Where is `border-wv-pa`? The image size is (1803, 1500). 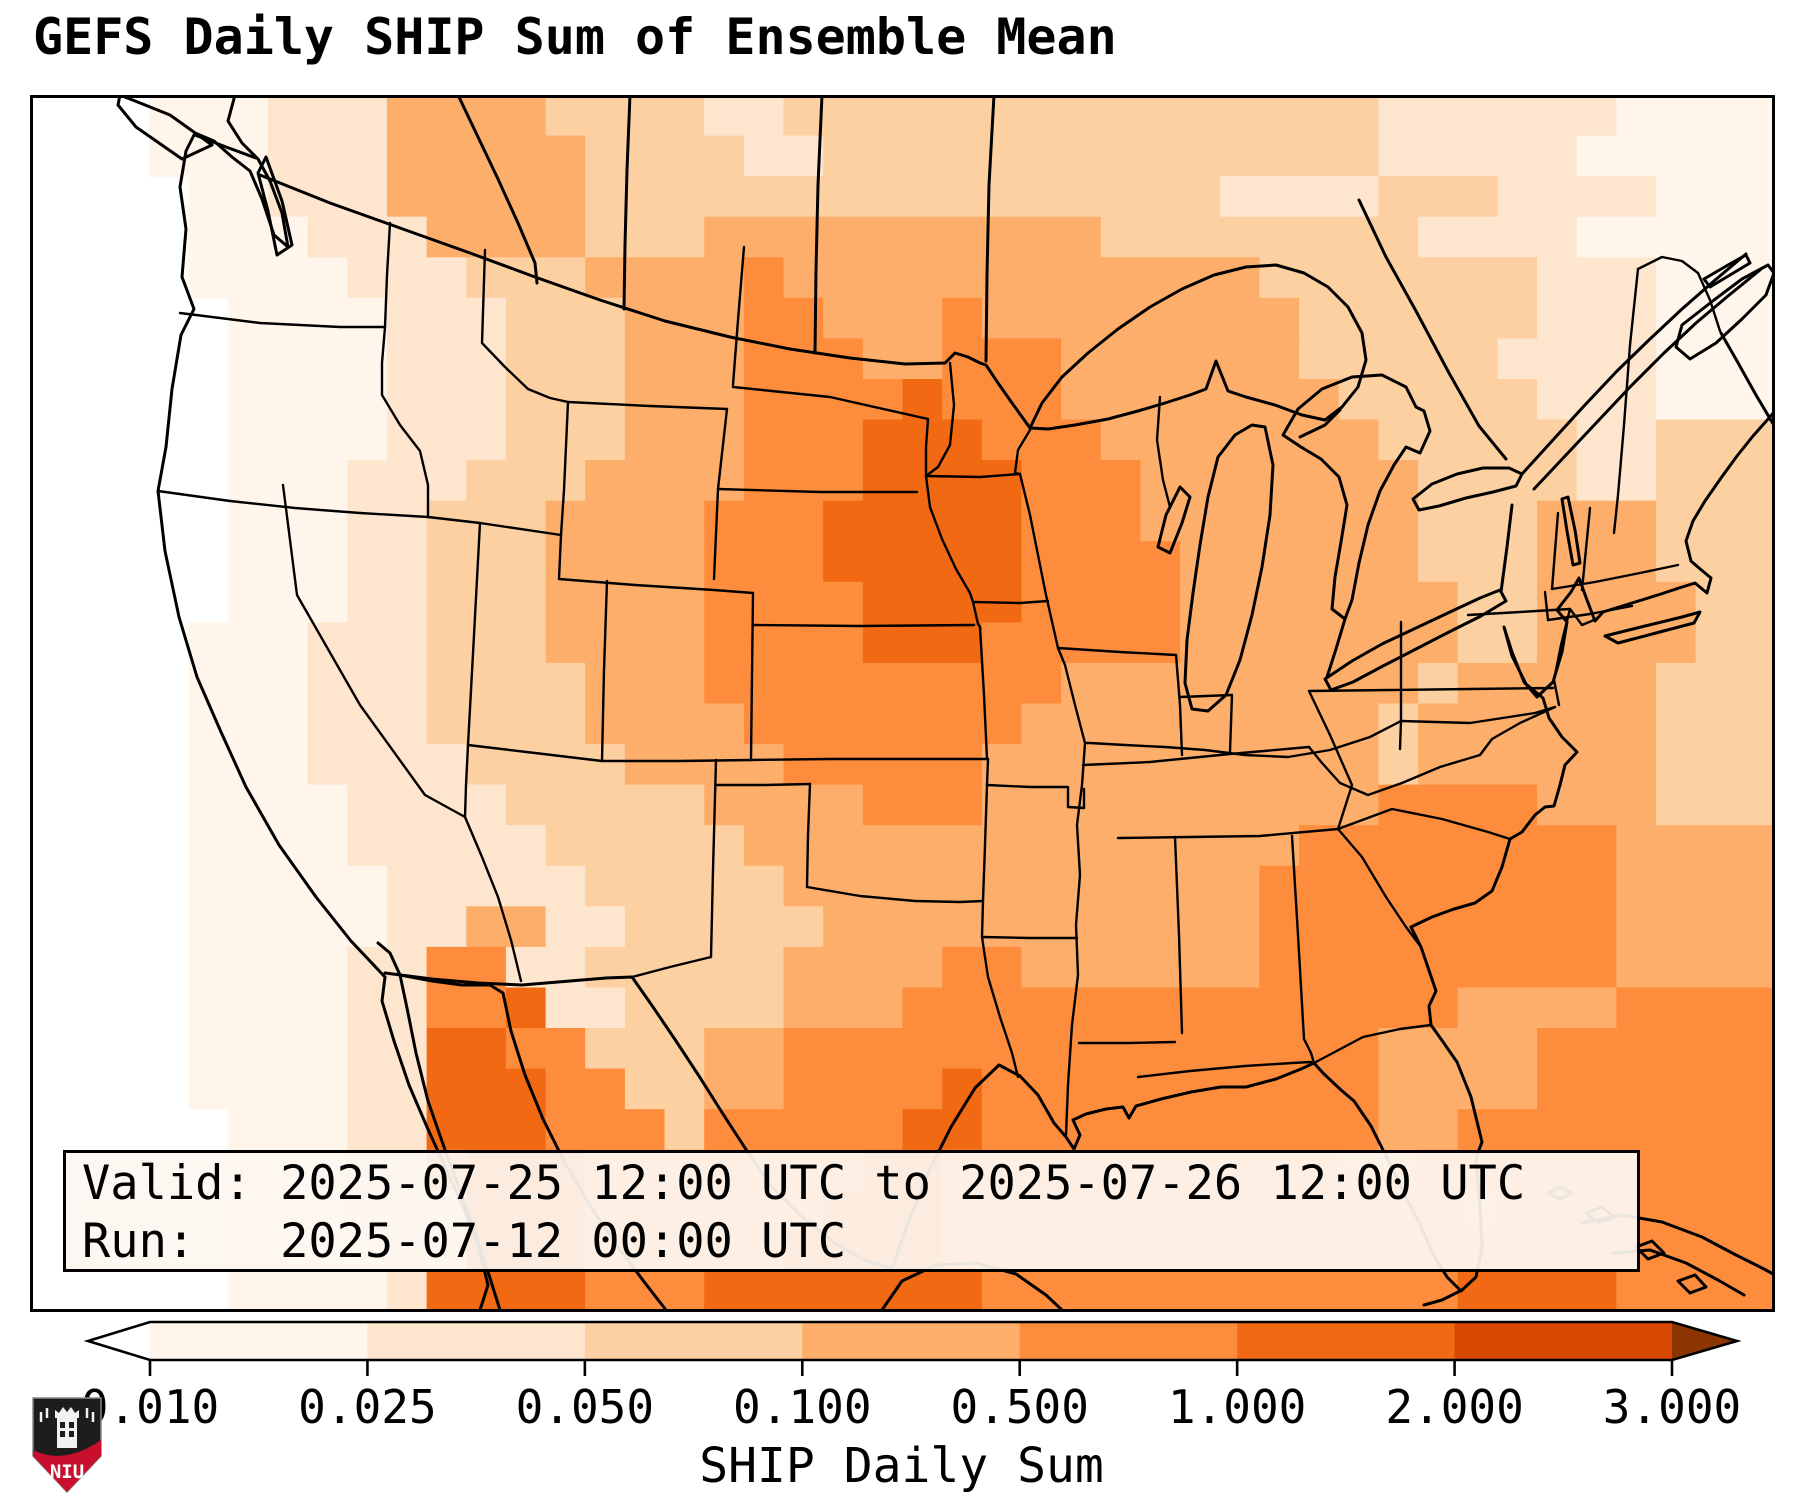
border-wv-pa is located at coordinates (1400, 735).